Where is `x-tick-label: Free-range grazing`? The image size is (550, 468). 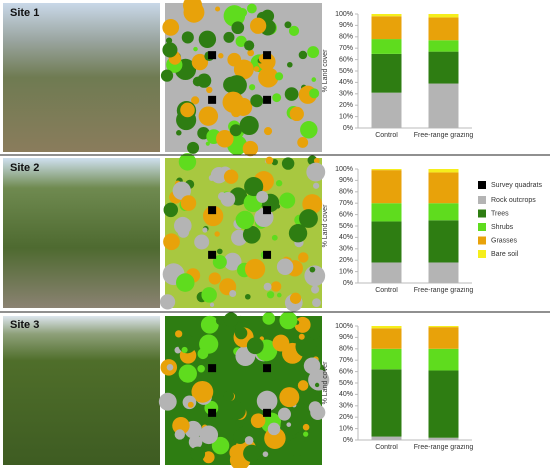
x-tick-label: Free-range grazing is located at coordinates (443, 447).